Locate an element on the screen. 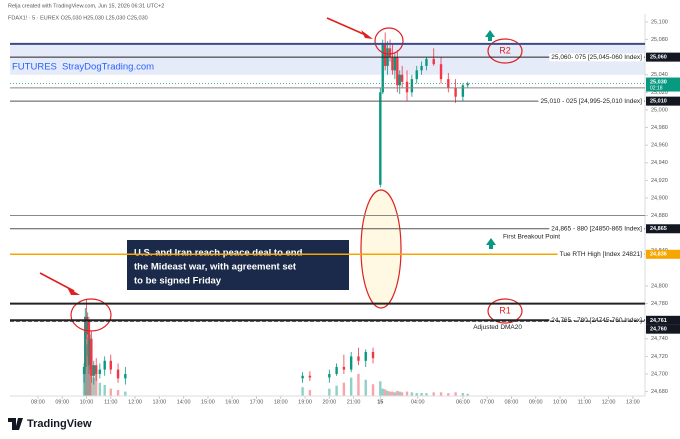 The image size is (680, 439). countdown: 02:18 is located at coordinates (656, 88).